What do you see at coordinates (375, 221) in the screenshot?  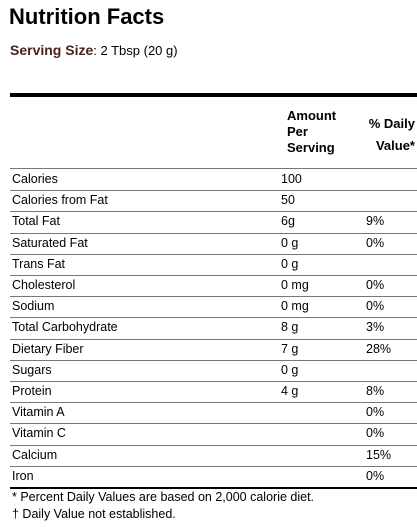 I see `row-daily-value: 9%` at bounding box center [375, 221].